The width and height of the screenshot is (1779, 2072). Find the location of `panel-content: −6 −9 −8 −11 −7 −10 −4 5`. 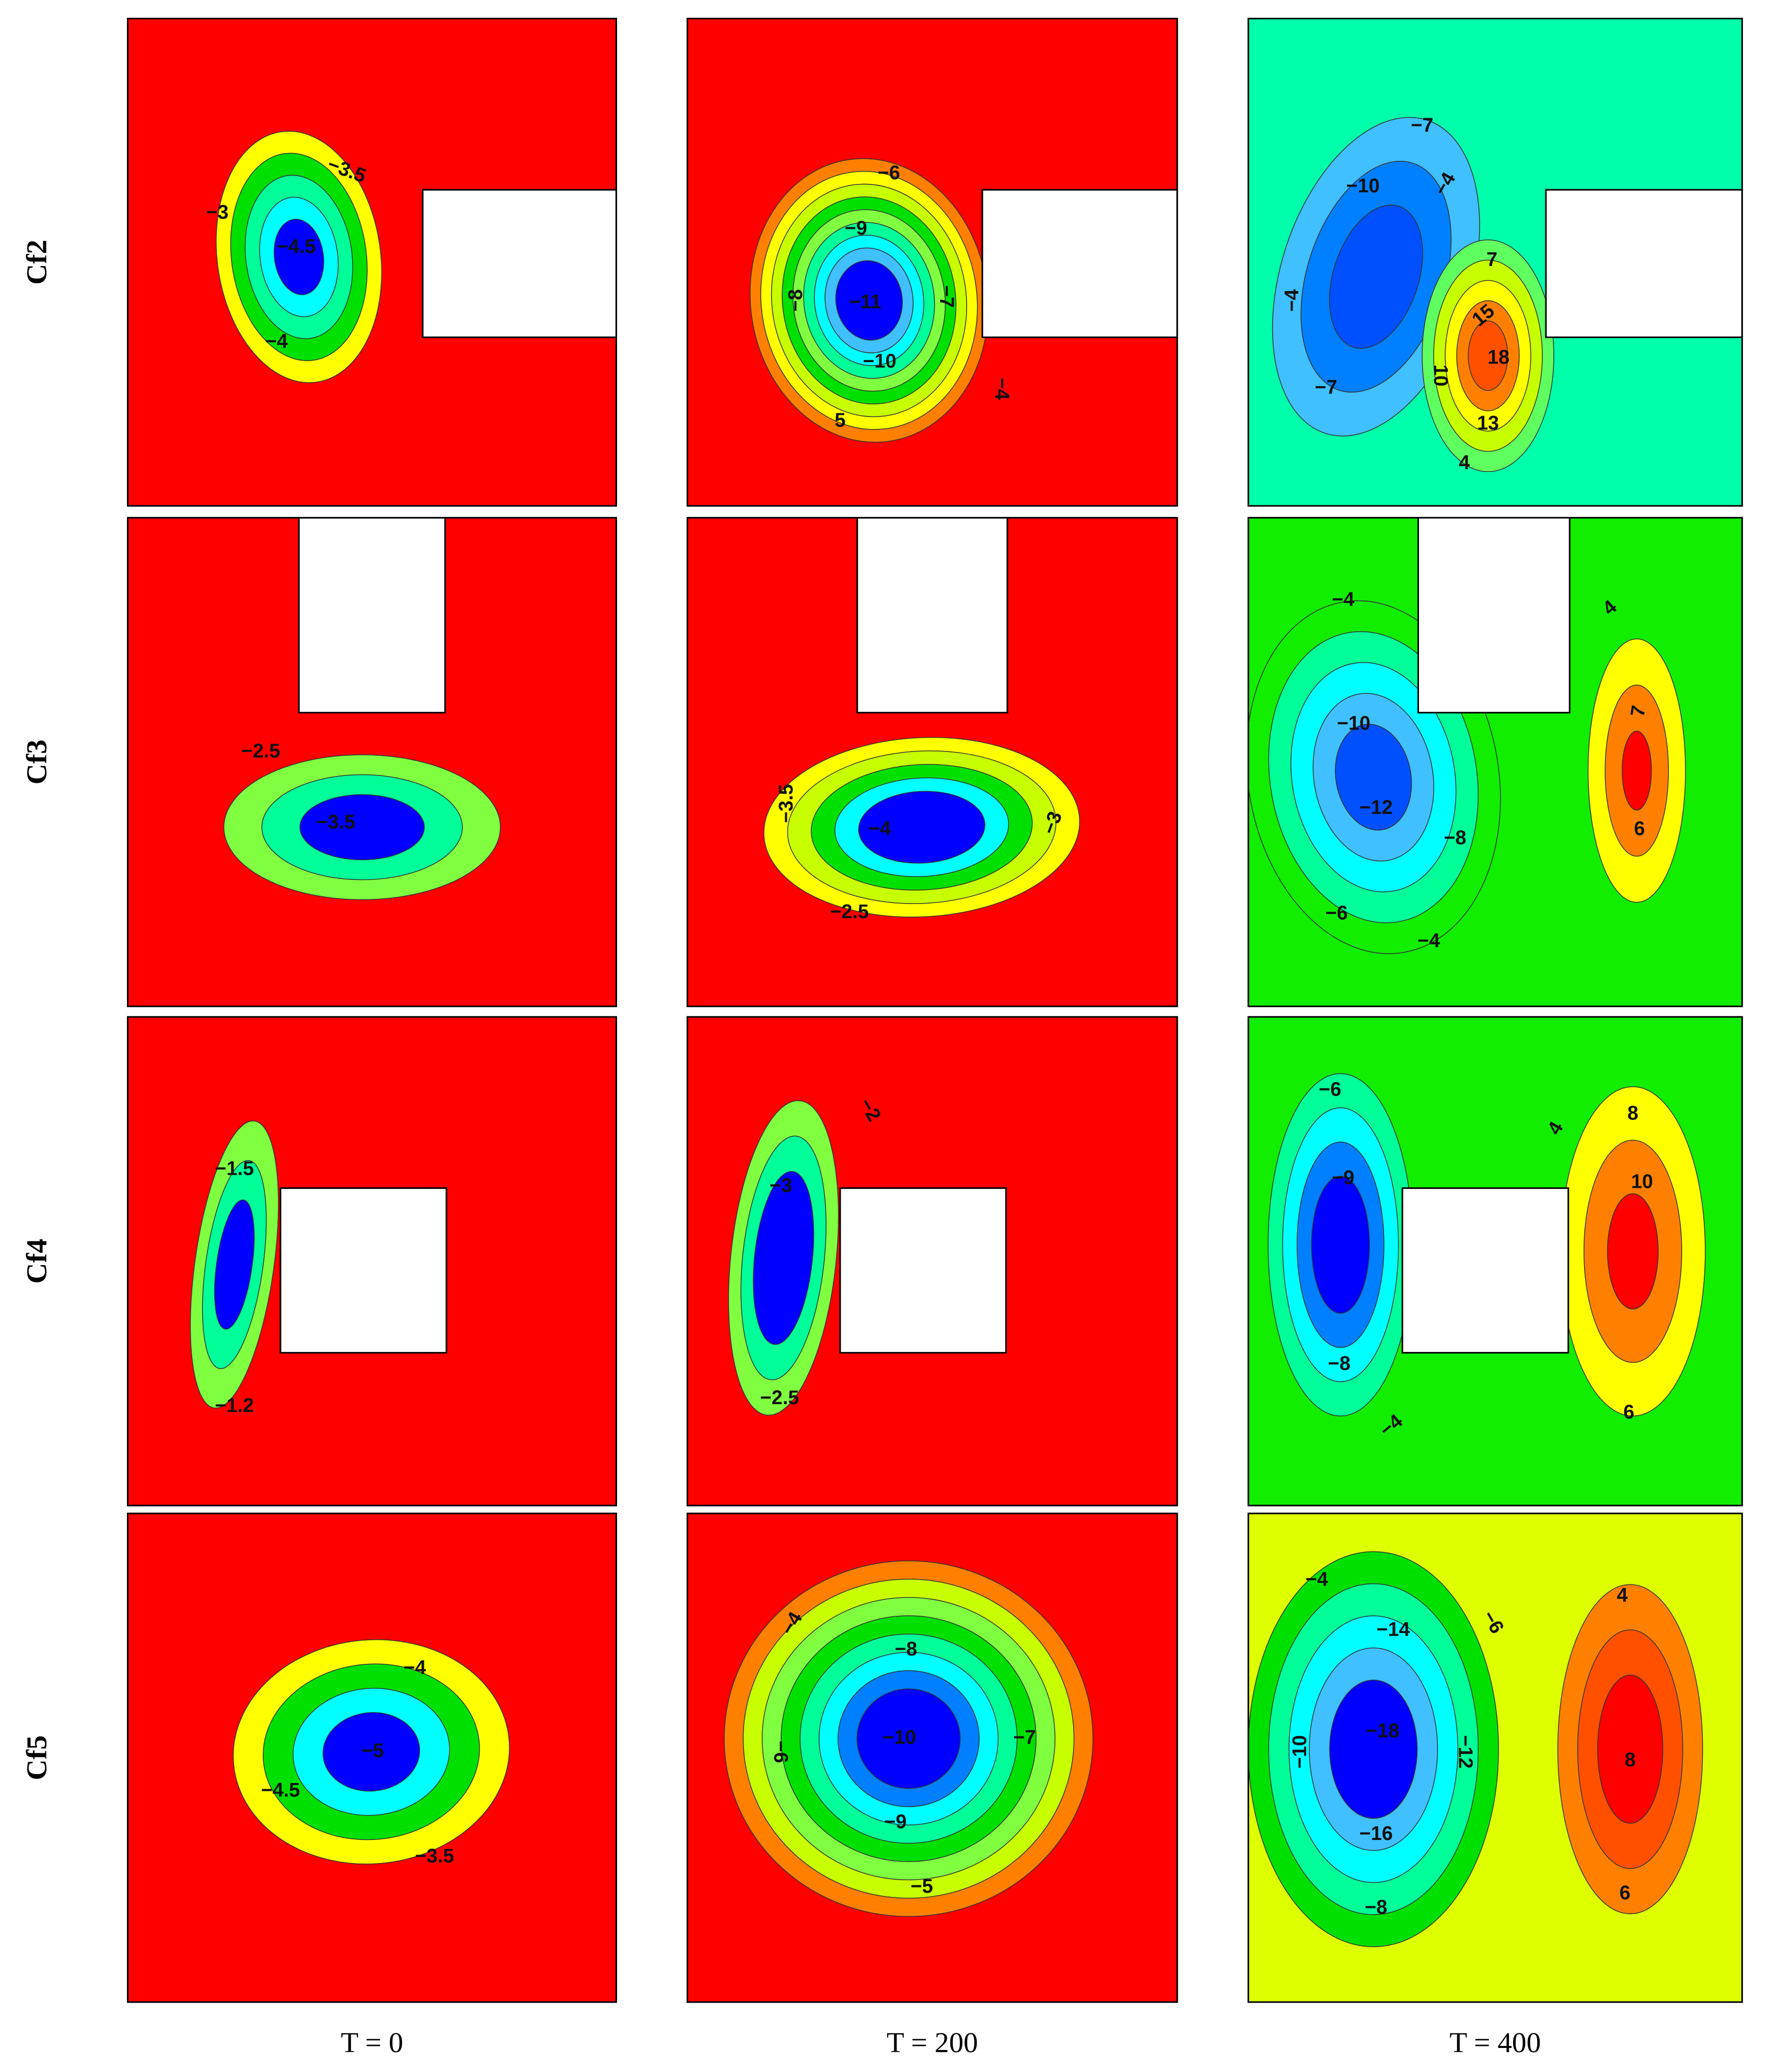

panel-content: −6 −9 −8 −11 −7 −10 −4 5 is located at coordinates (932, 262).